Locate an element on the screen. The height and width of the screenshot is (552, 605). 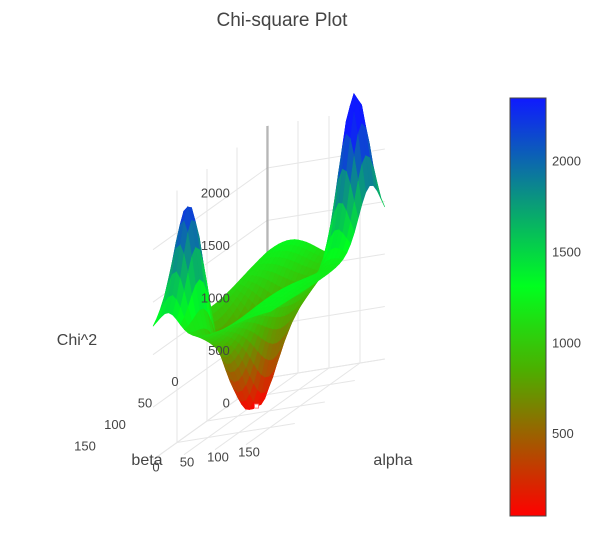
minimum-marker is located at coordinates (256, 406).